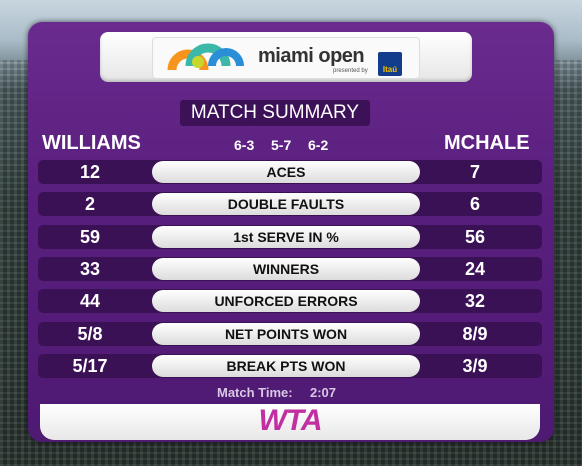 The image size is (582, 466). I want to click on left-value: 12, so click(90, 172).